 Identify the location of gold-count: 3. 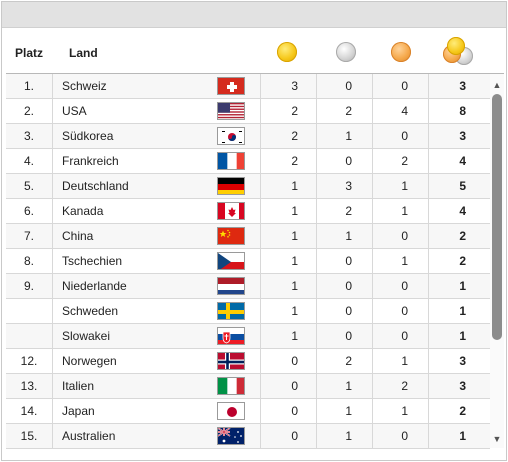
(288, 86).